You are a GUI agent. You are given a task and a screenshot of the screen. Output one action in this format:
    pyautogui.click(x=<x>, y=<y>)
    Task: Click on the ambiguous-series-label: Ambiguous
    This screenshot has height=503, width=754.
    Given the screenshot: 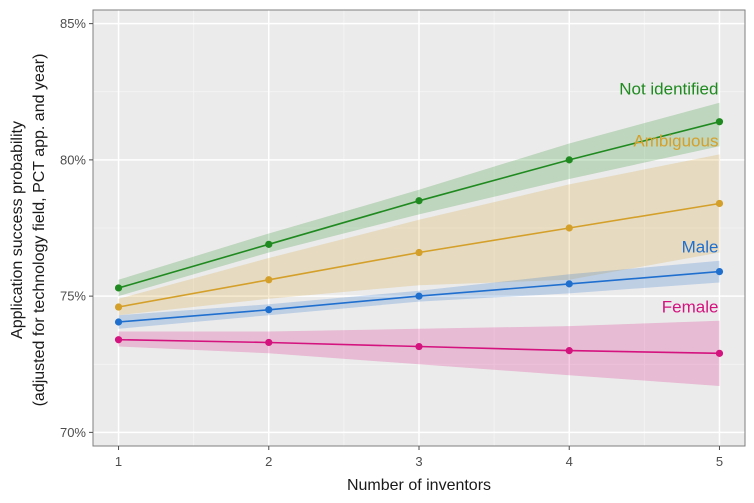 What is the action you would take?
    pyautogui.click(x=675, y=140)
    